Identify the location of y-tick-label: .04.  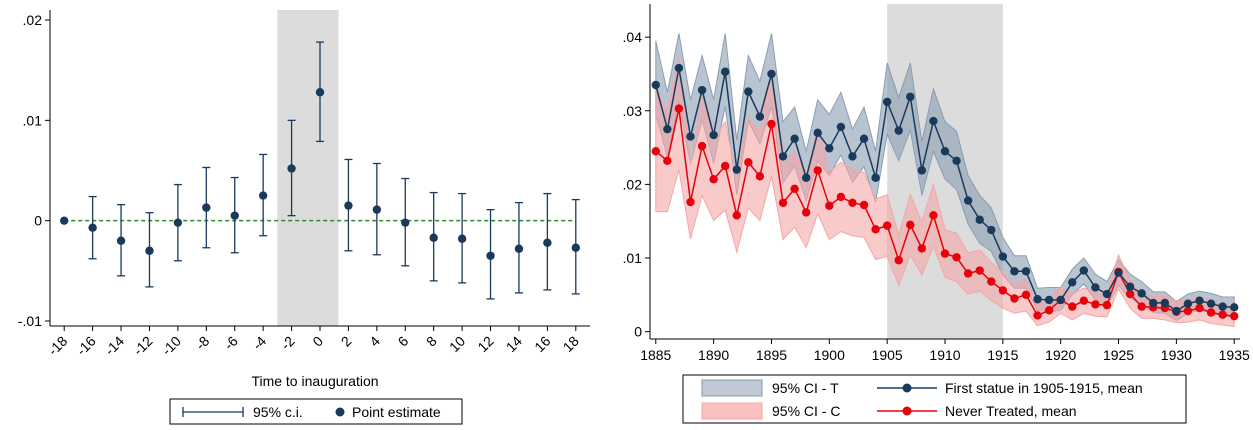
(633, 37).